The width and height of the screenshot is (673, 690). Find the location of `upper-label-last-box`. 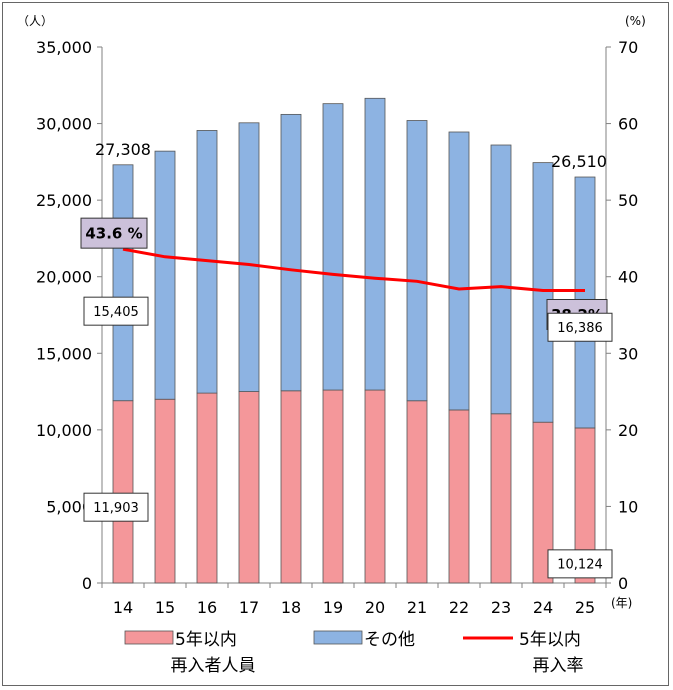

upper-label-last-box is located at coordinates (580, 327).